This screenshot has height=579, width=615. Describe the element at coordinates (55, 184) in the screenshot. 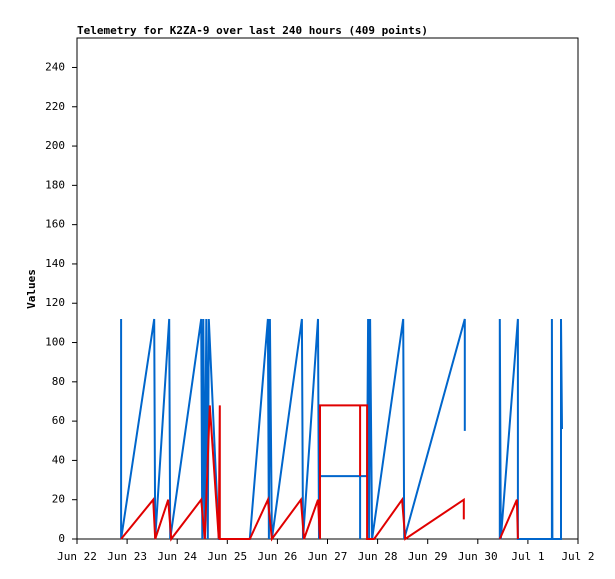

I see `y-tick-label: 180` at that location.